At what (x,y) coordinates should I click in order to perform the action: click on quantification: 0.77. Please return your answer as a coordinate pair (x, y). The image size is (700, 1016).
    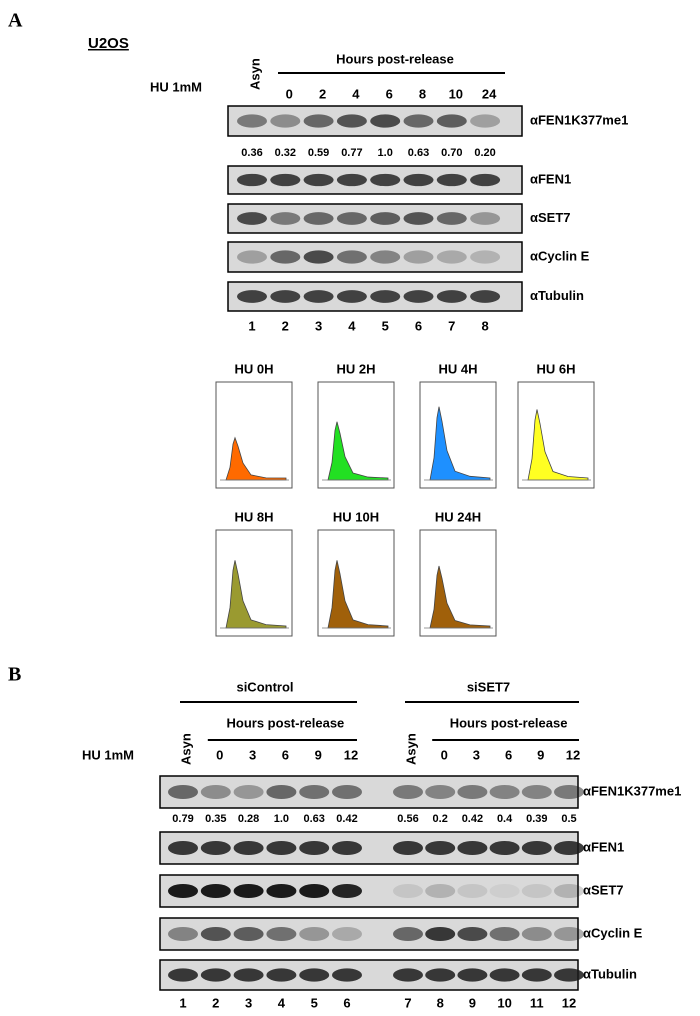
    Looking at the image, I should click on (351, 153).